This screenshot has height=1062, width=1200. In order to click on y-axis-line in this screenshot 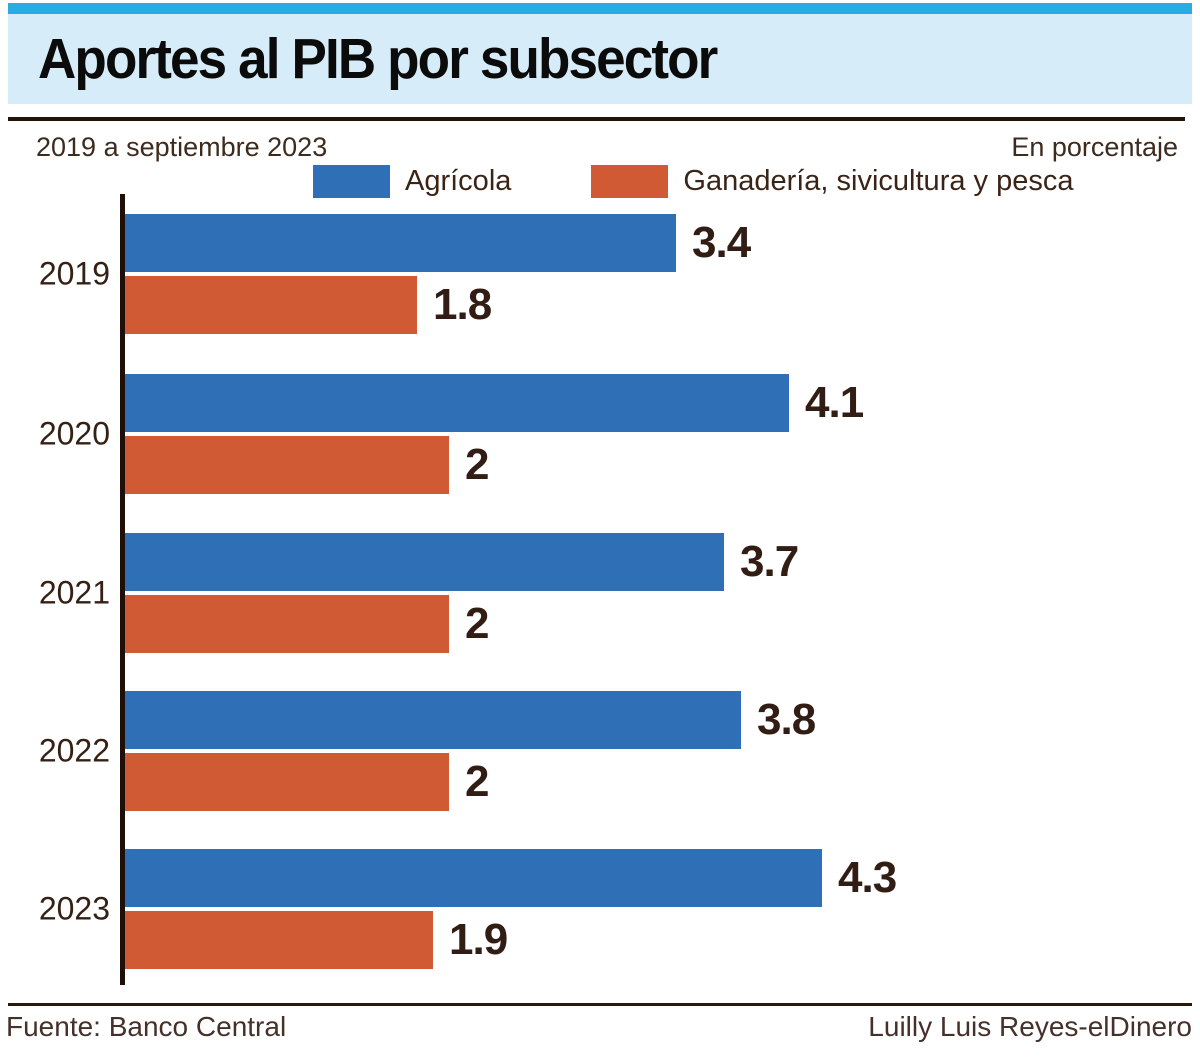, I will do `click(122, 589)`.